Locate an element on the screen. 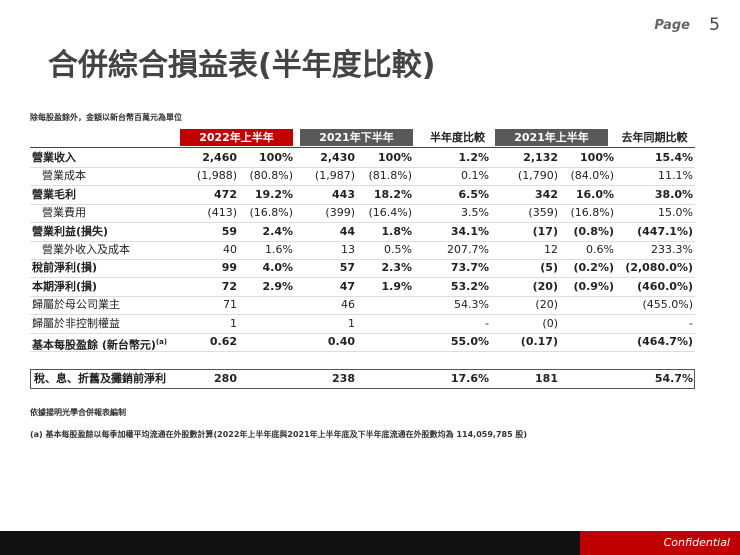 This screenshot has height=555, width=740. table-cell: 12 is located at coordinates (551, 249).